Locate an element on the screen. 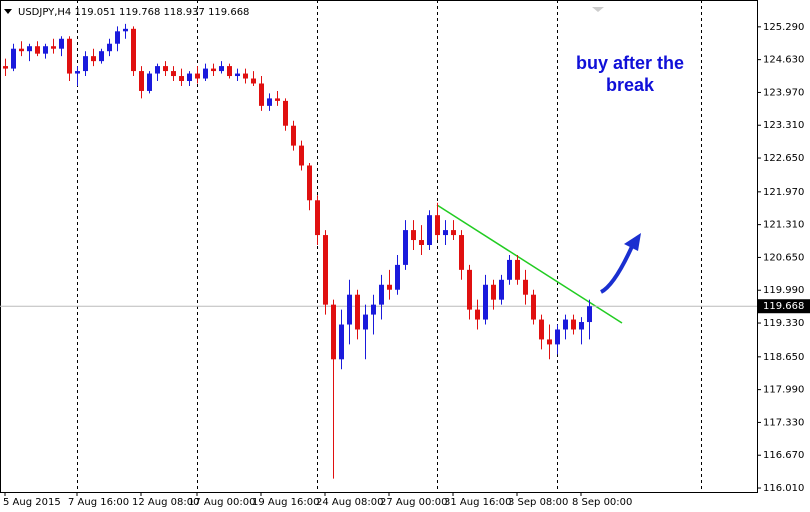  x-tick-label: 12 Aug 08:00 is located at coordinates (165, 502).